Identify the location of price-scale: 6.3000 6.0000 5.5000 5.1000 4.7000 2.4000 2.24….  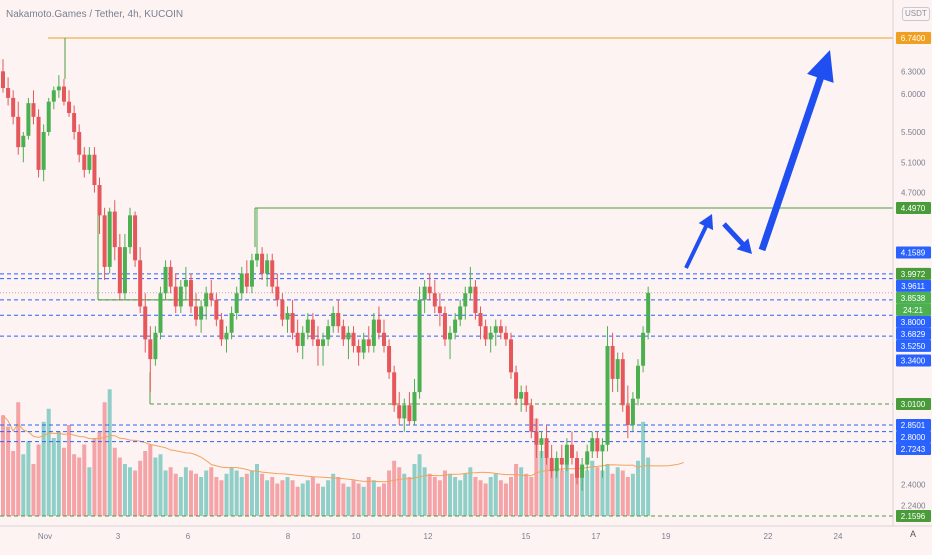
(913, 277).